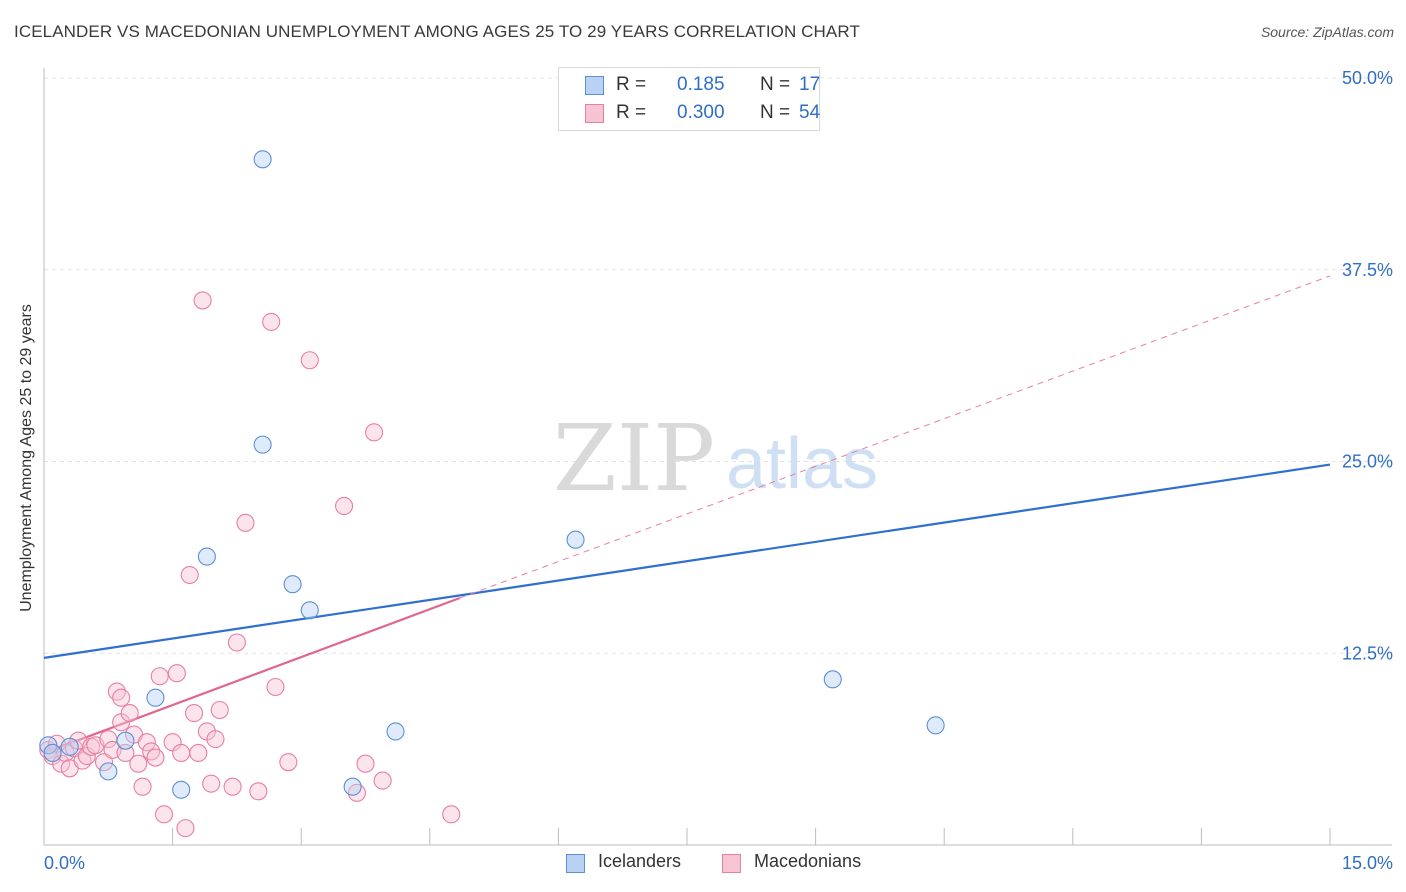 Image resolution: width=1406 pixels, height=892 pixels. What do you see at coordinates (810, 84) in the screenshot?
I see `n-value: 17` at bounding box center [810, 84].